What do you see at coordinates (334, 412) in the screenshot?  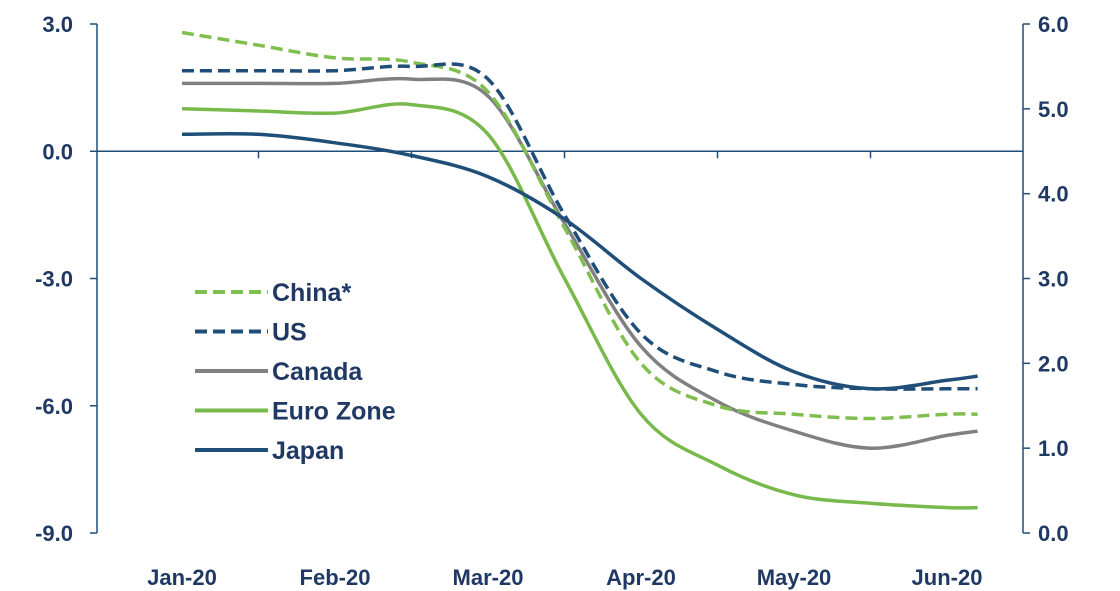 I see `legend-label-euro-zone: Euro Zone` at bounding box center [334, 412].